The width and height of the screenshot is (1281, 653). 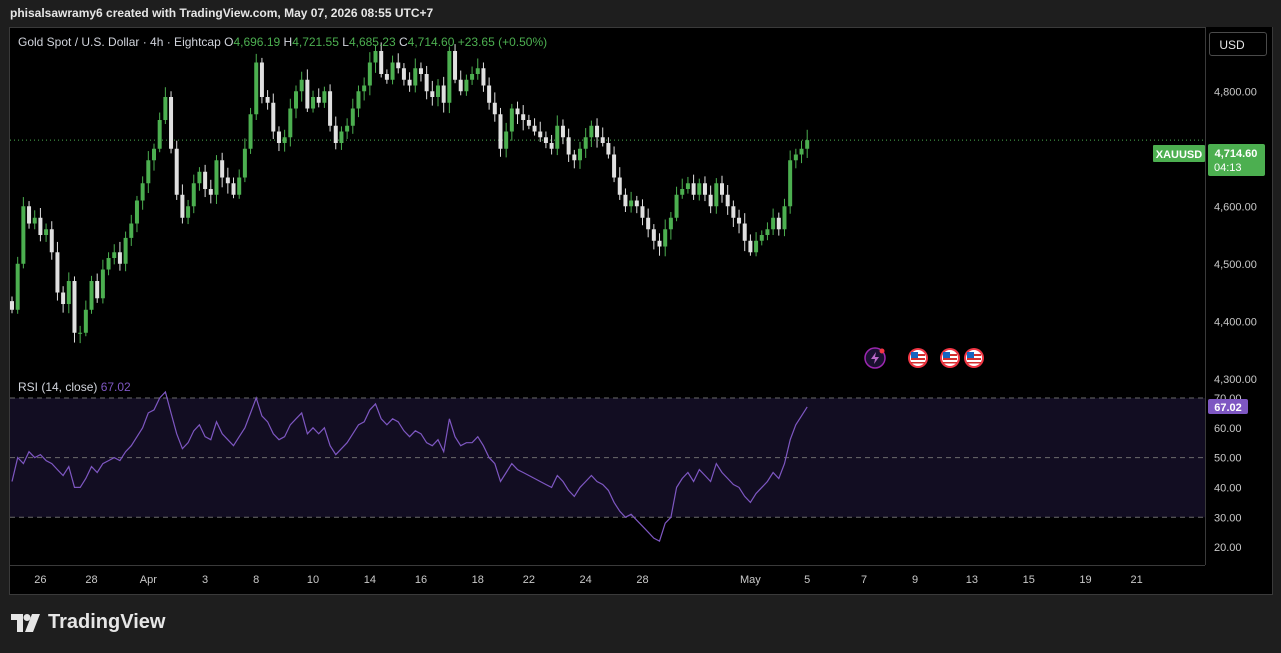 I want to click on rsi-label: RSI (14, close), so click(x=58, y=387).